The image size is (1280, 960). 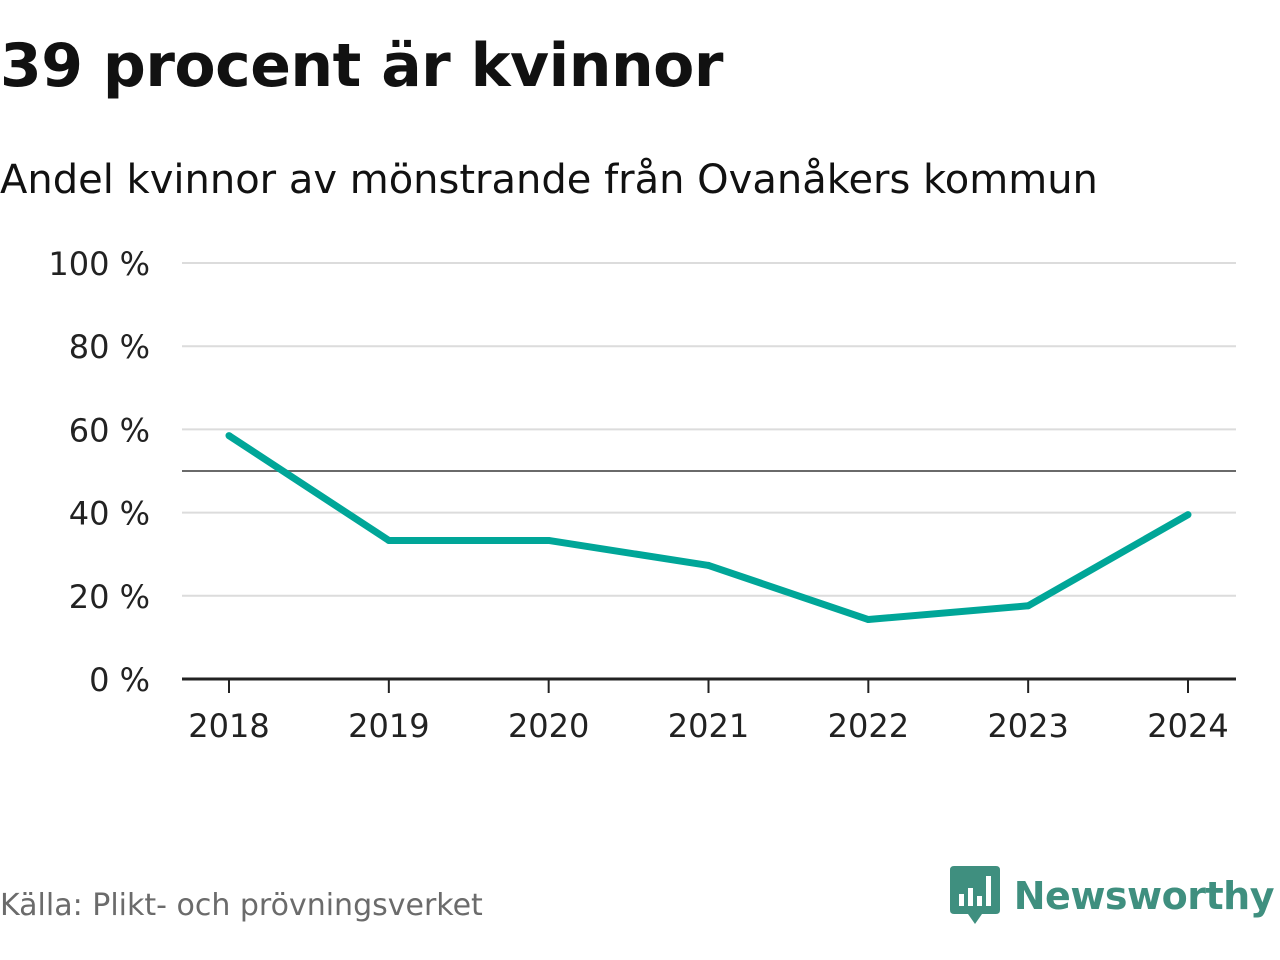 What do you see at coordinates (119, 680) in the screenshot?
I see `y-tick-label: 0 %` at bounding box center [119, 680].